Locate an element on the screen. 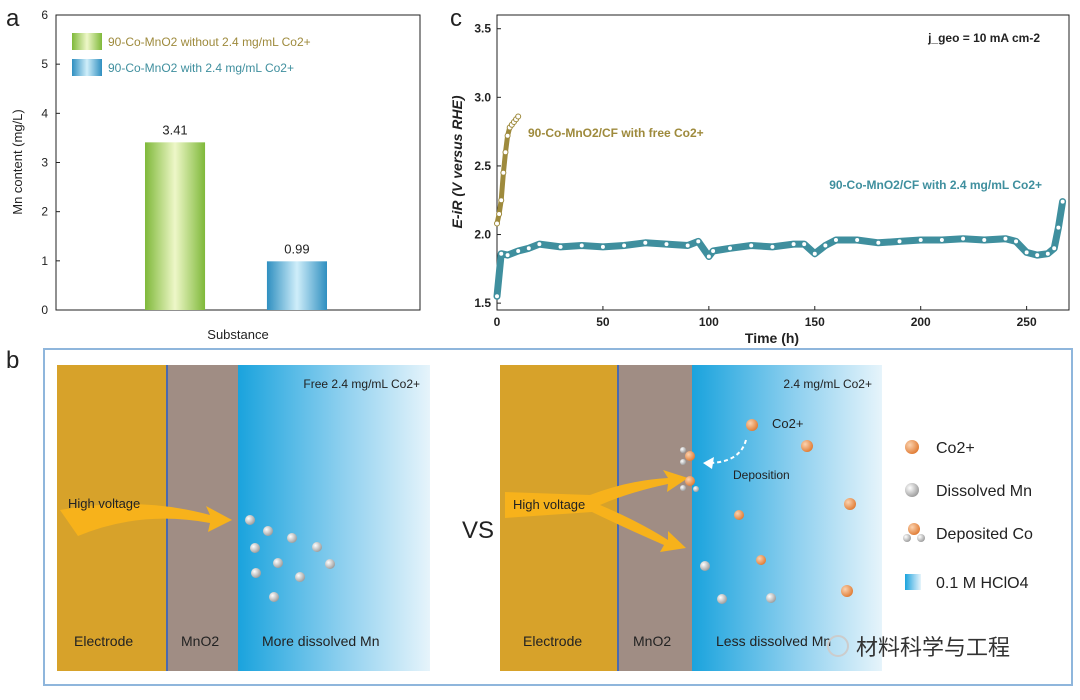 This screenshot has width=1080, height=700. x-tick-label: 200 is located at coordinates (921, 322).